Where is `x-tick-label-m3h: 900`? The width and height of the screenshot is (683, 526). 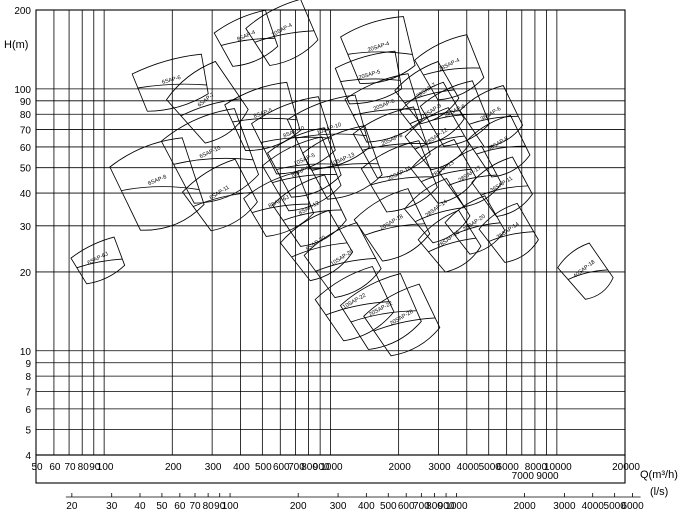 x-tick-label-m3h: 900 is located at coordinates (321, 467).